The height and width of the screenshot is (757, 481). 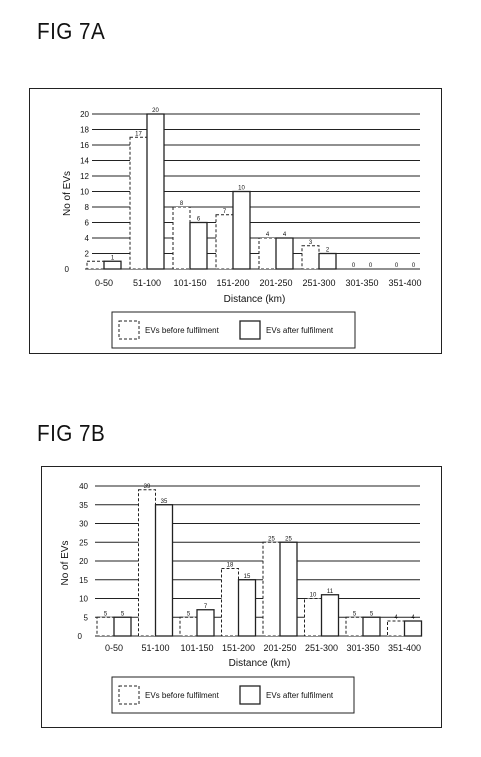 What do you see at coordinates (138, 134) in the screenshot?
I see `data-label-before: 17` at bounding box center [138, 134].